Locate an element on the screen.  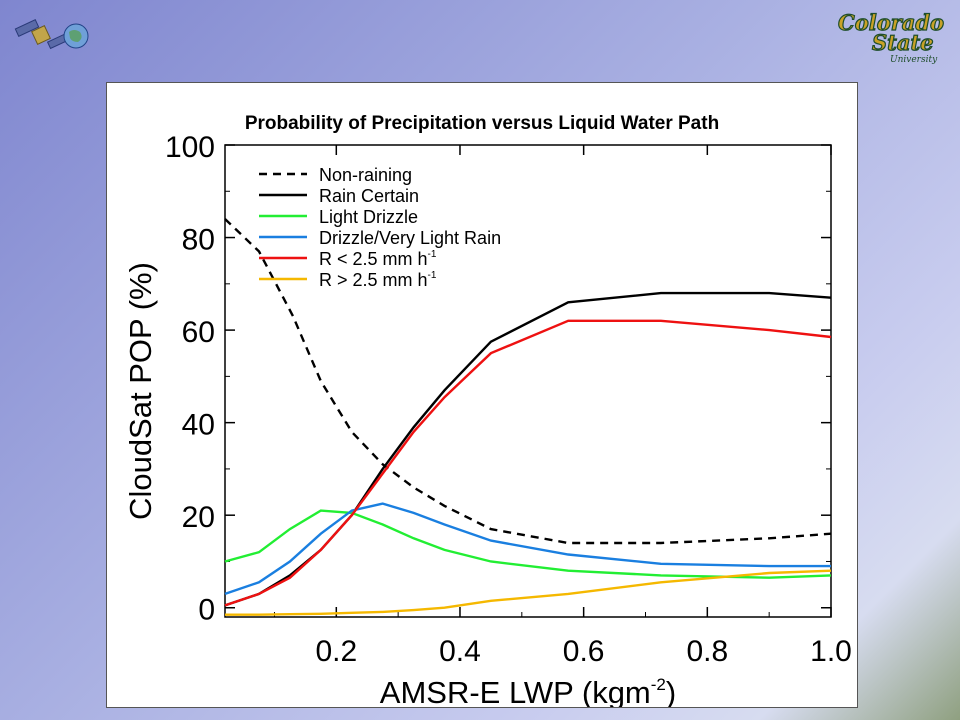
logo-line-1: Colorado is located at coordinates (891, 22).